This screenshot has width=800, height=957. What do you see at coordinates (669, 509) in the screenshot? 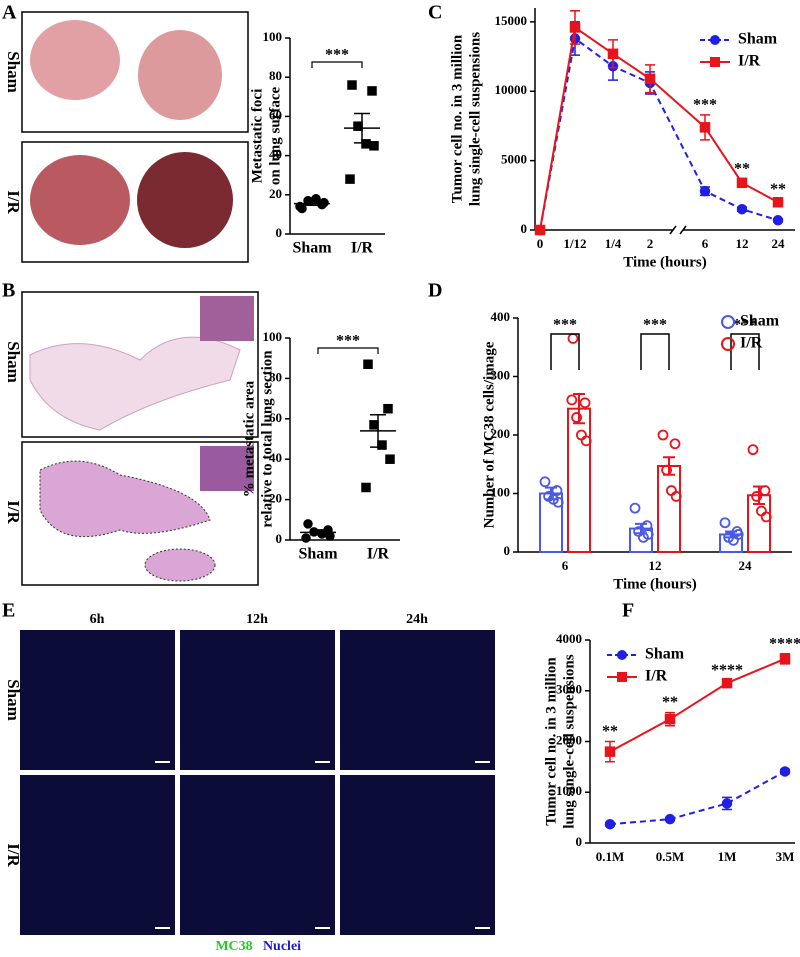
I see `bar` at bounding box center [669, 509].